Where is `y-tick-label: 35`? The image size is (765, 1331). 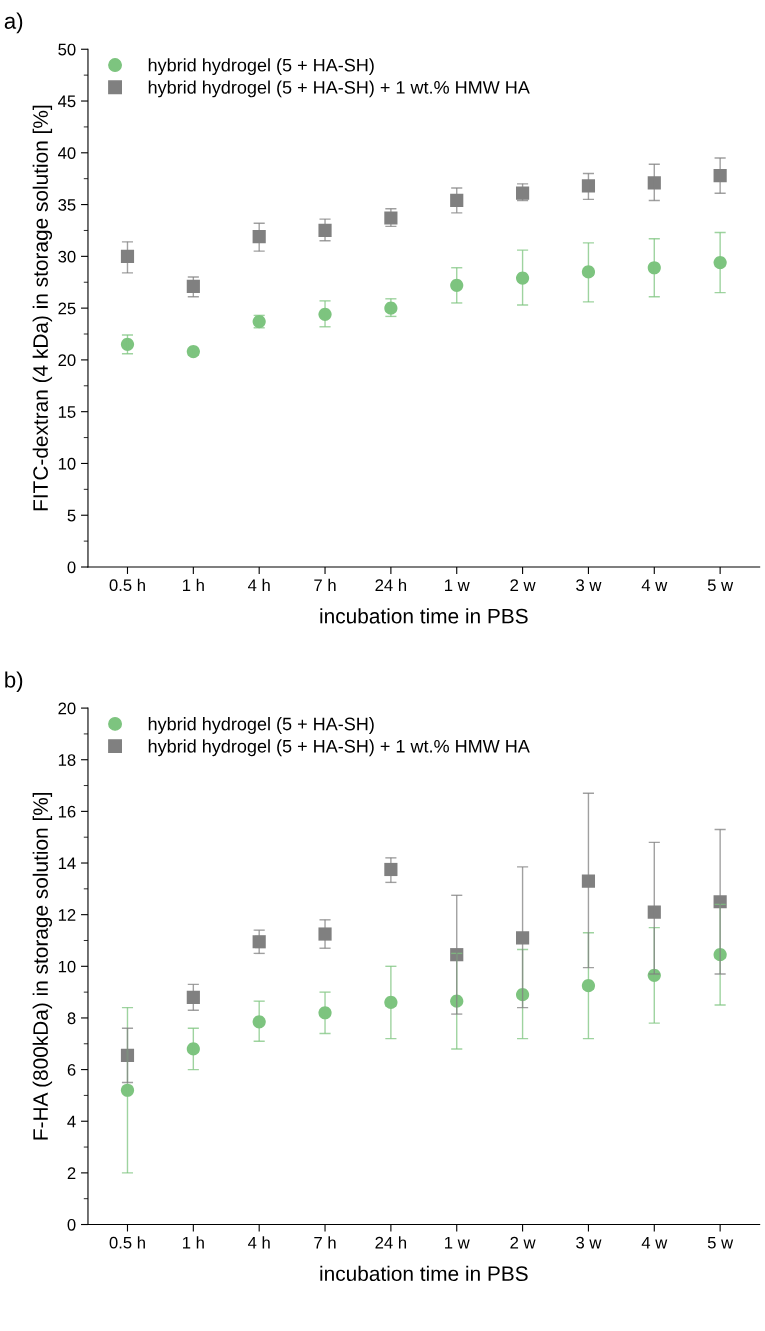
y-tick-label: 35 is located at coordinates (67, 204).